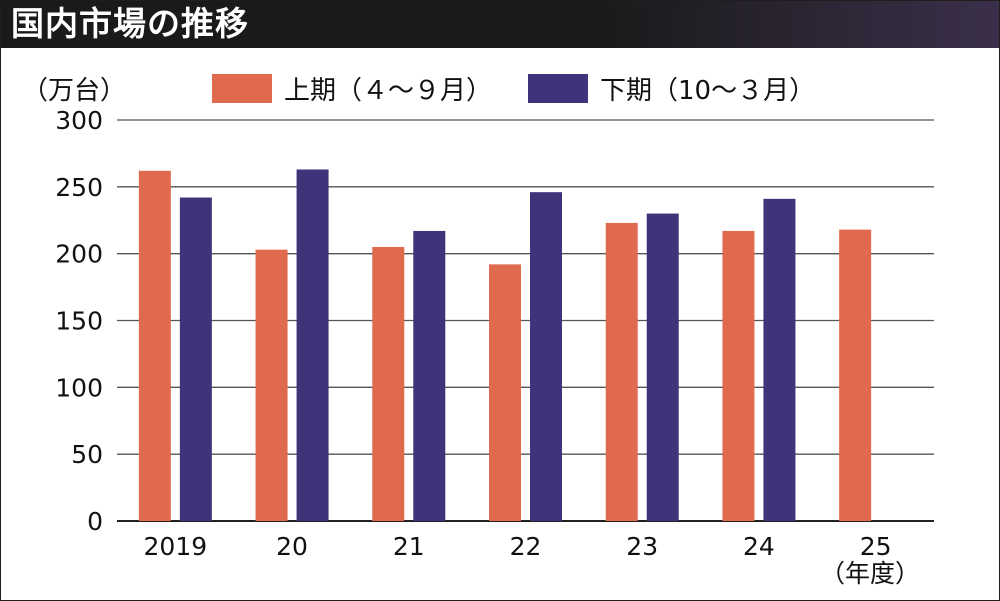 Image resolution: width=1000 pixels, height=601 pixels. I want to click on bar-first-half-2019, so click(154, 345).